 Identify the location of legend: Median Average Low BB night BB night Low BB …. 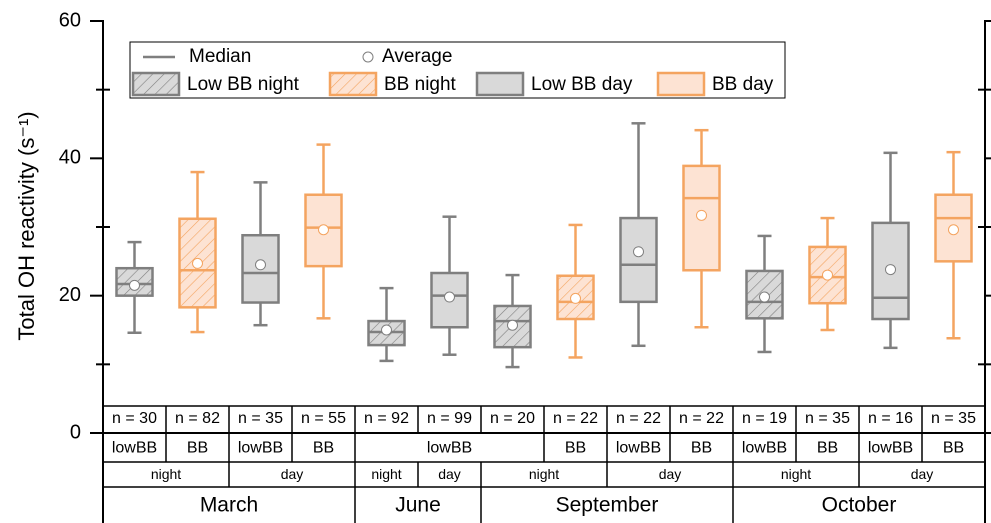
(457, 70).